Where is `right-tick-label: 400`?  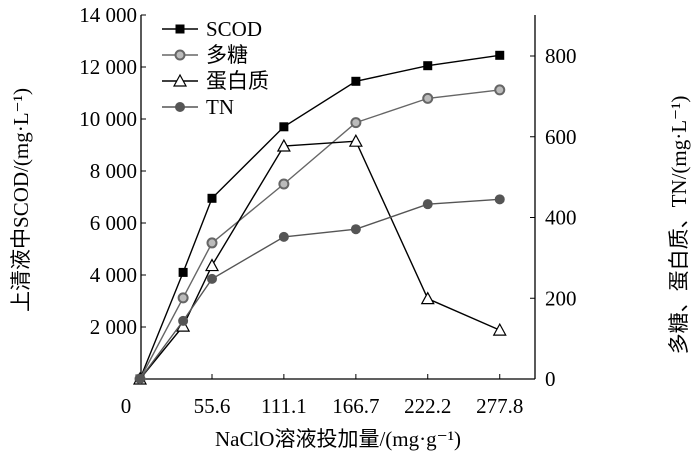 right-tick-label: 400 is located at coordinates (561, 218).